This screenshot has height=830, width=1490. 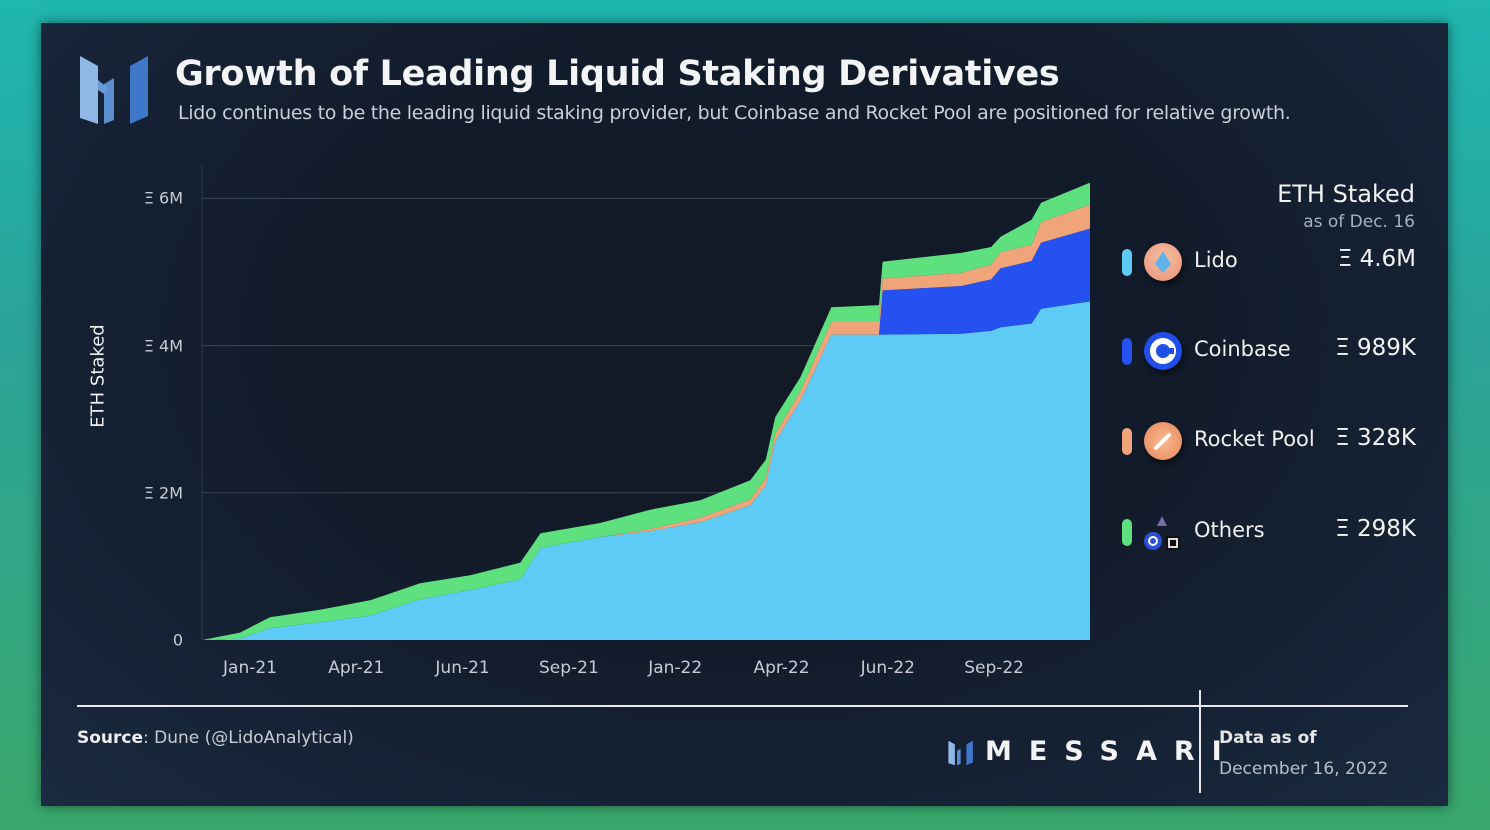 I want to click on legend-item-others: Others Ξ 298K, so click(x=1268, y=532).